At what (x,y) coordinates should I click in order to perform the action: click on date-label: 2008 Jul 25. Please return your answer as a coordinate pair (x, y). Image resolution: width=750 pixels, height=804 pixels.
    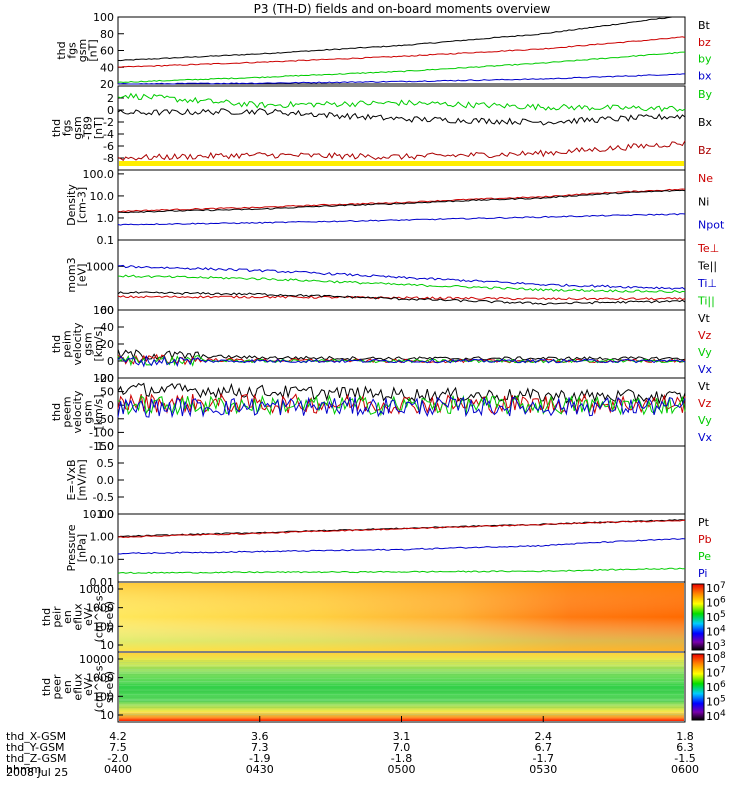
    Looking at the image, I should click on (37, 772).